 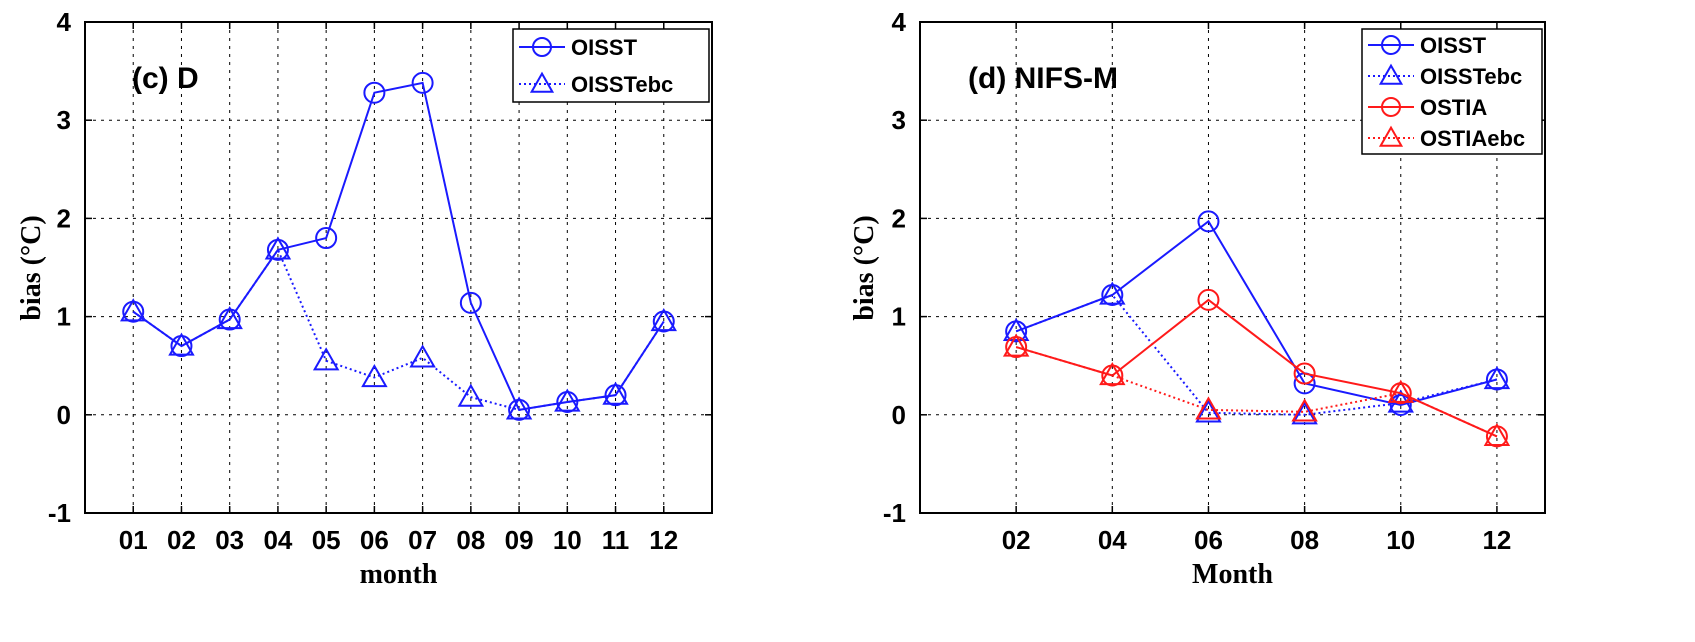 I want to click on x-tick-label: 11, so click(x=616, y=540).